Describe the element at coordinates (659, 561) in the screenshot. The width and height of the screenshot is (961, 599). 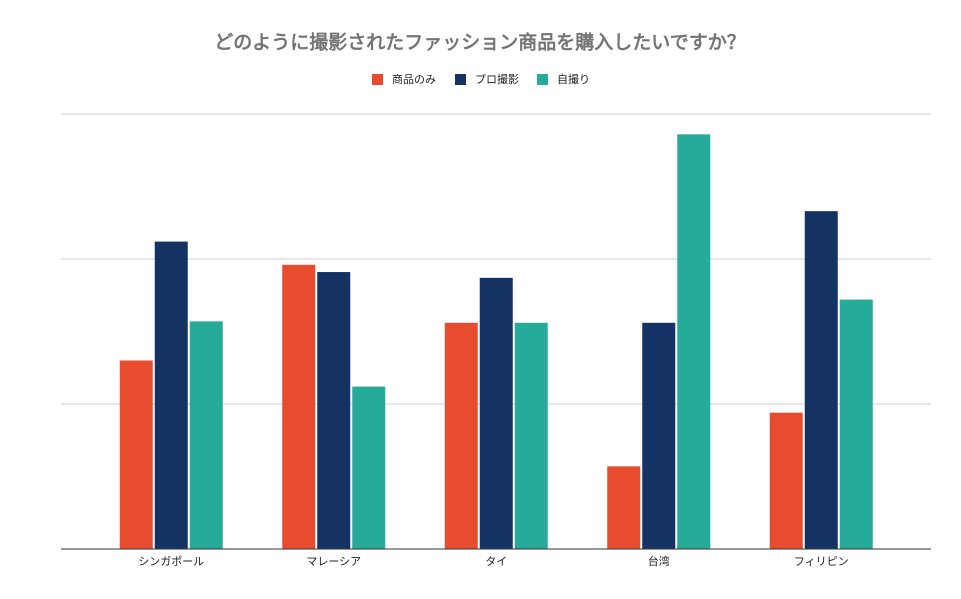
I see `x-tick-label: 台湾` at that location.